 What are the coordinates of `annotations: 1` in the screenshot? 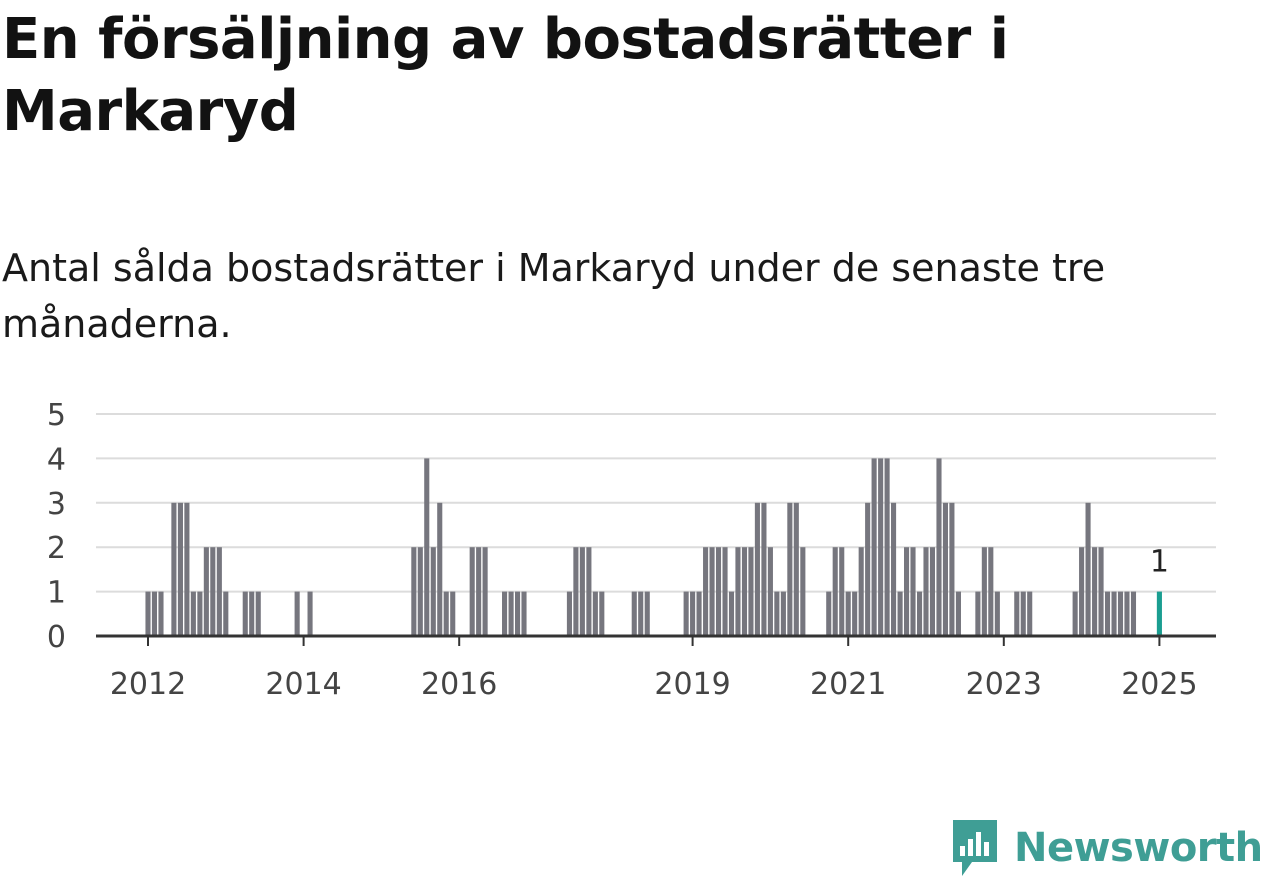 It's located at (1159, 562).